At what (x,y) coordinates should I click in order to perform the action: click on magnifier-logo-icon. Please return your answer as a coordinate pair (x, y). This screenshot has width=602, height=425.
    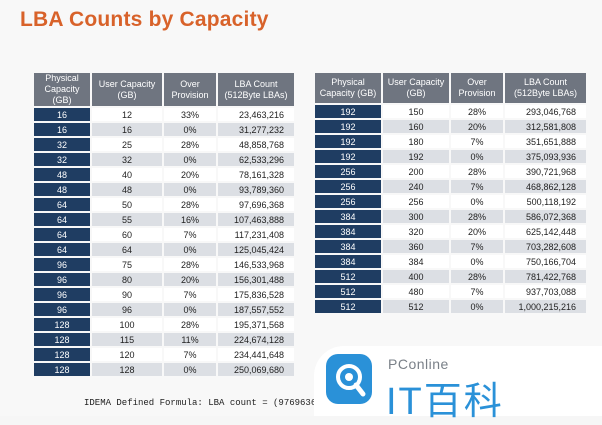
    Looking at the image, I should click on (349, 379).